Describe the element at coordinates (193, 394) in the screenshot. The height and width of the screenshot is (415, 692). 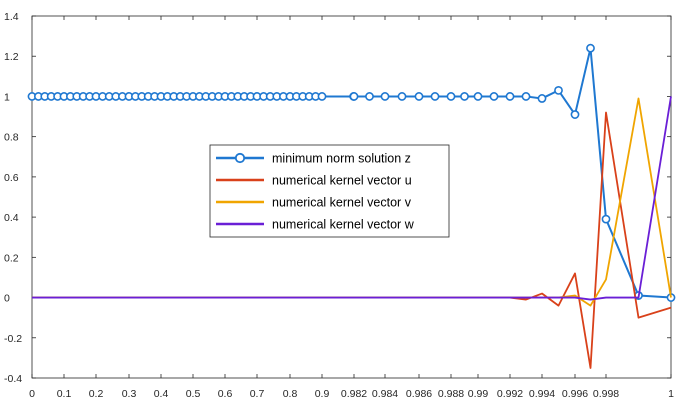
I see `x-tick-label: 0.5` at that location.